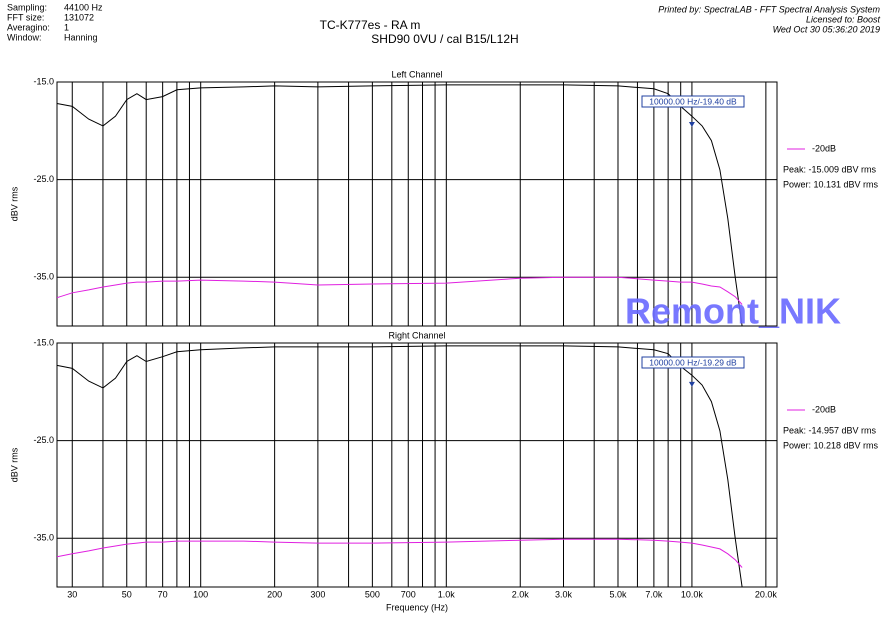 This screenshot has width=887, height=627. I want to click on x-tick-label: 3.0k, so click(564, 594).